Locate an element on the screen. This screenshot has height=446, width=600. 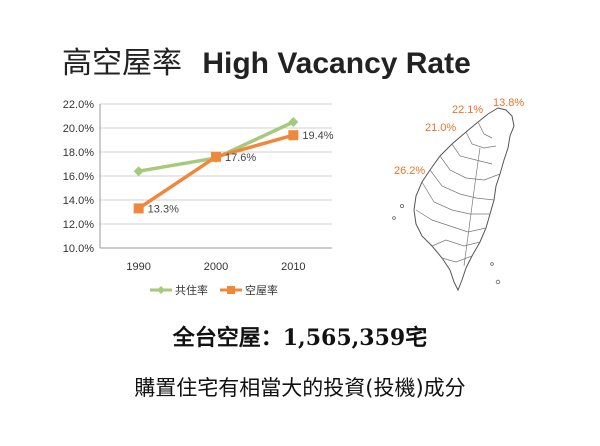
data-label: 19.4% is located at coordinates (317, 136).